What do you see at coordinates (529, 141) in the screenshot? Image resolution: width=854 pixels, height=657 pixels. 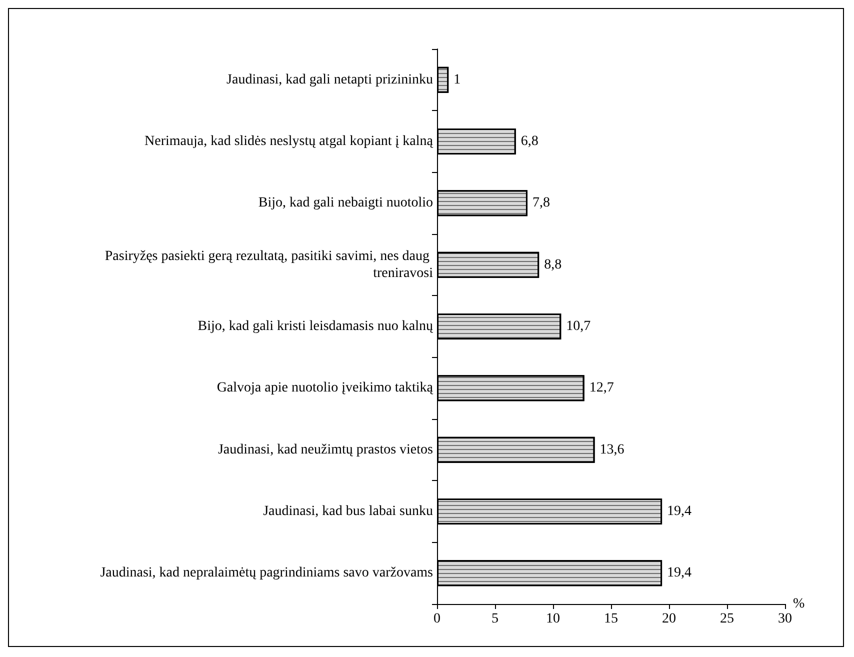 I see `data-label: 6,8` at bounding box center [529, 141].